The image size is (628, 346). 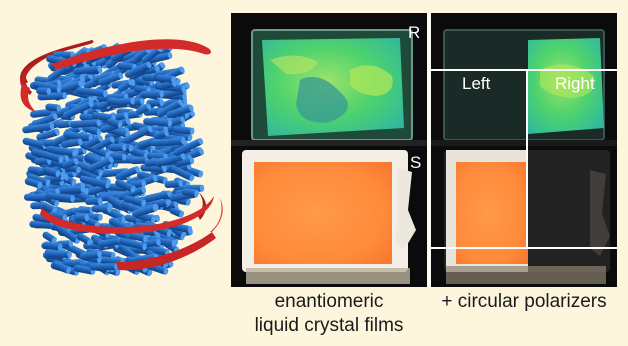 What do you see at coordinates (329, 325) in the screenshot?
I see `caption-line-2: liquid crystal films` at bounding box center [329, 325].